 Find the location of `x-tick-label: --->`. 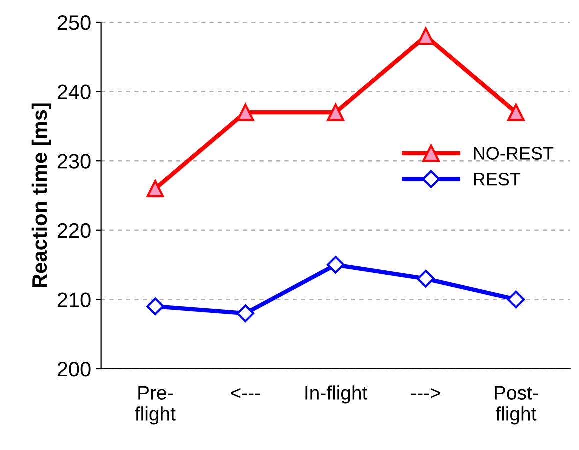

x-tick-label: ---> is located at coordinates (425, 393).